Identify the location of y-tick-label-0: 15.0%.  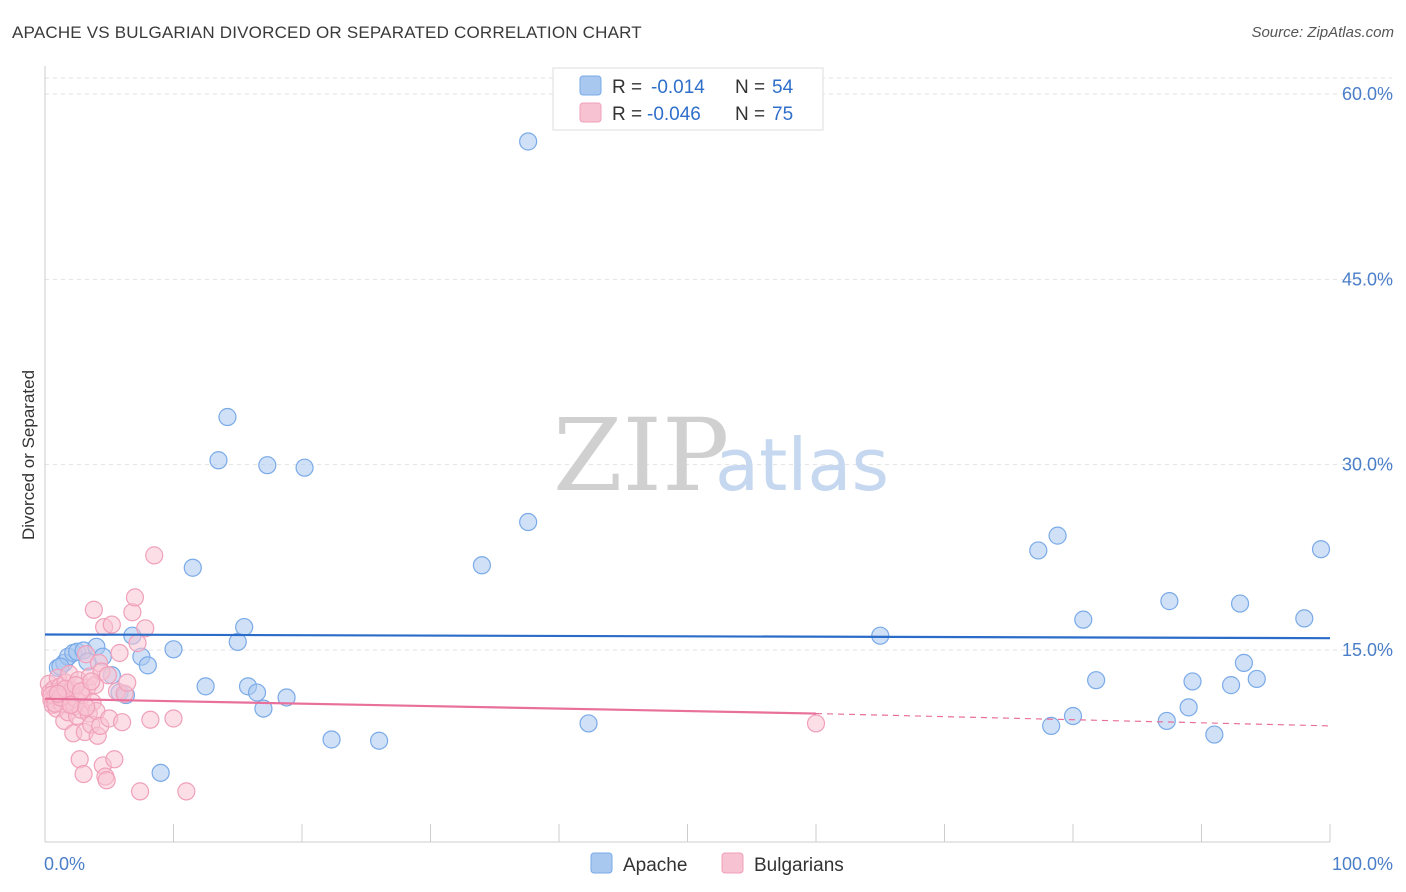
(1367, 650).